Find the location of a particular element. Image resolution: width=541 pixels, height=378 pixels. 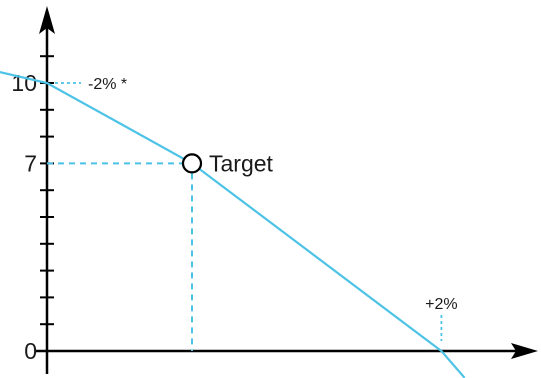

target-marker is located at coordinates (192, 163).